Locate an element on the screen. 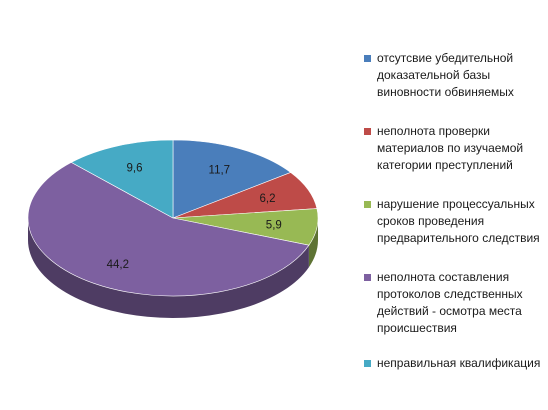 The image size is (548, 410). pie-side-walls is located at coordinates (173, 268).